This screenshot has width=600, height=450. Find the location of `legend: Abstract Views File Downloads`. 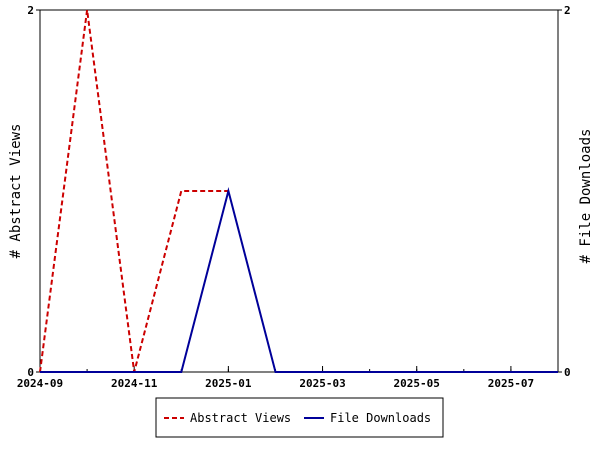

legend: Abstract Views File Downloads is located at coordinates (299, 417).